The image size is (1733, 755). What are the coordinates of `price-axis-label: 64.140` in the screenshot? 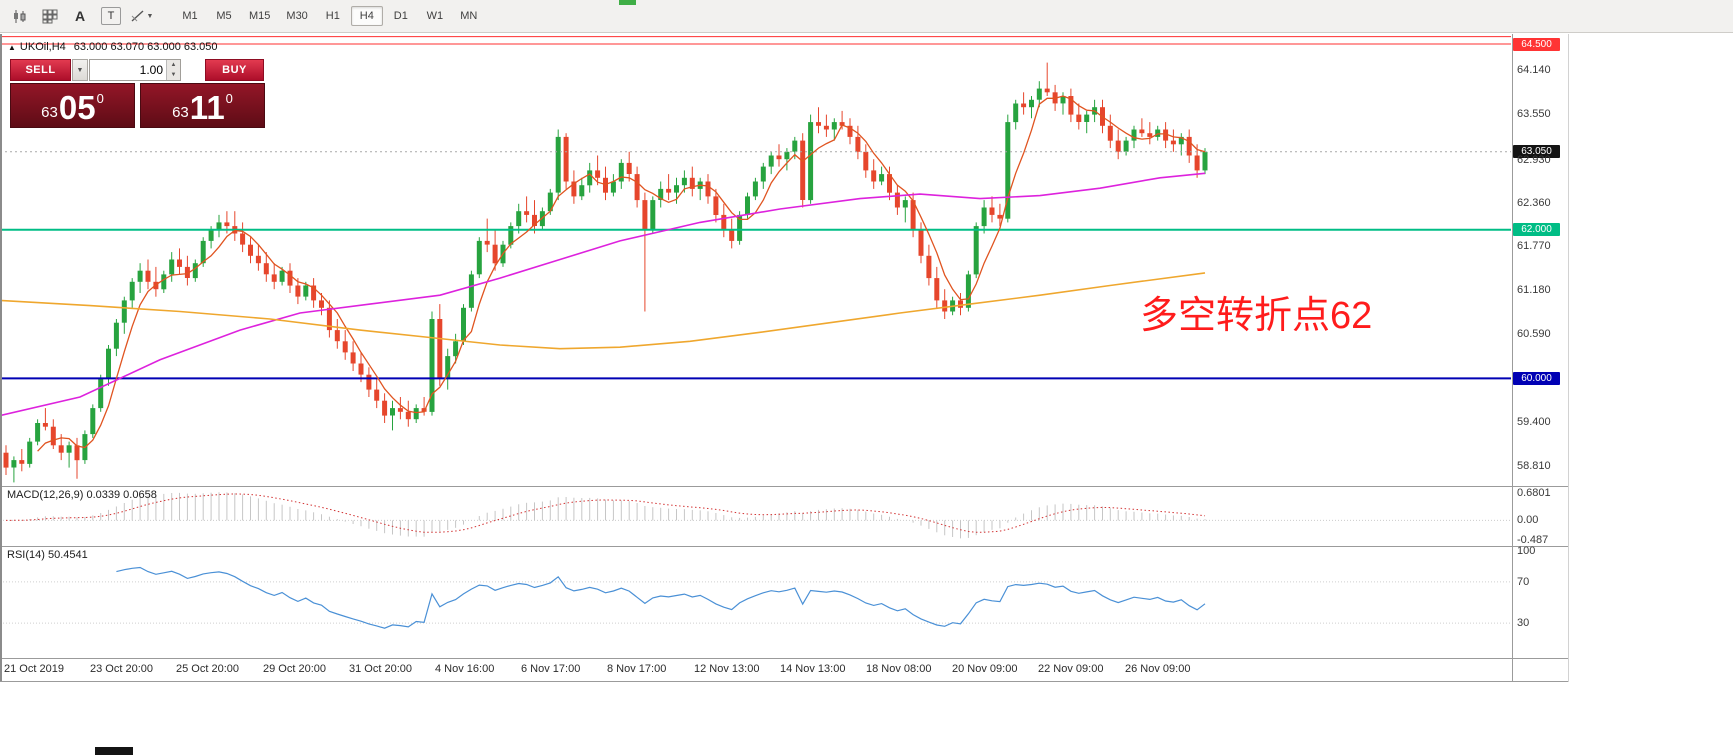 It's located at (1534, 70).